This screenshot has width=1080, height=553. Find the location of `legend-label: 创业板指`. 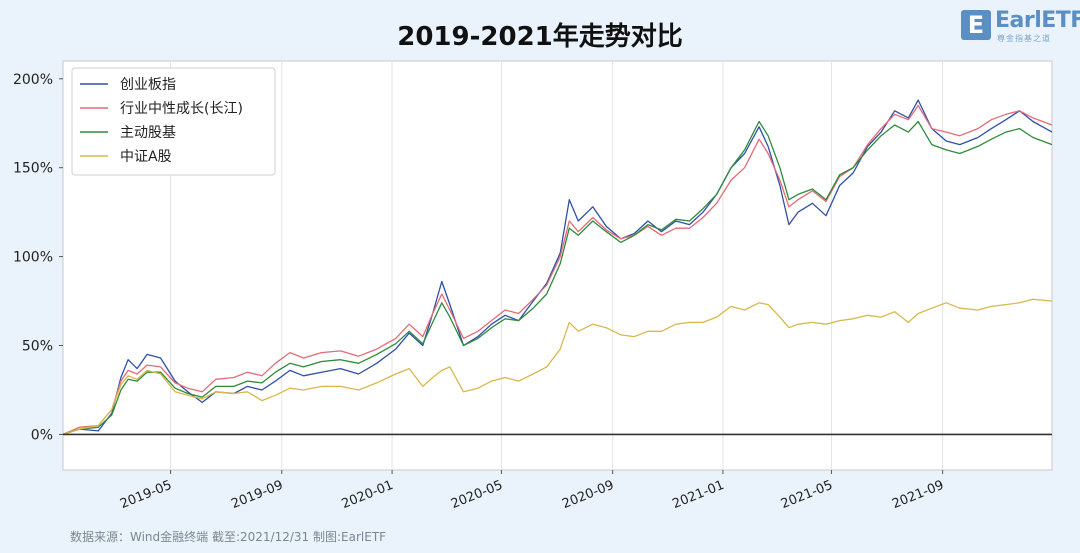

legend-label: 创业板指 is located at coordinates (148, 85).